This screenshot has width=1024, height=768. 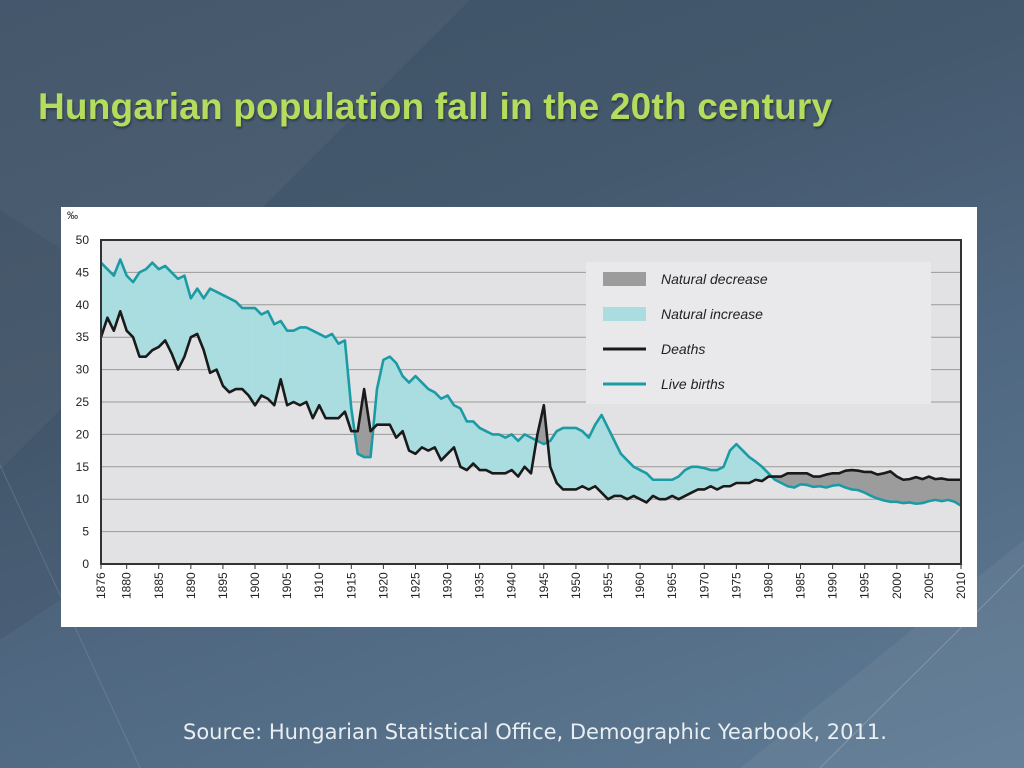 I want to click on x-tick-label: 2005, so click(x=929, y=585).